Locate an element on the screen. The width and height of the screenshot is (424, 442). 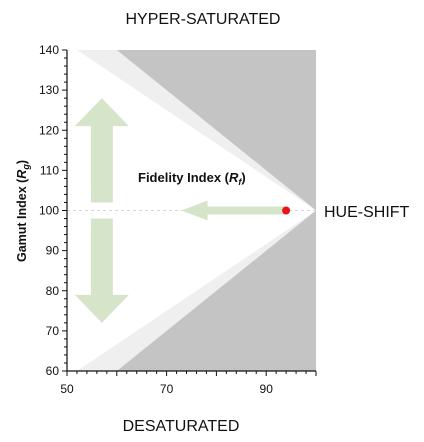
y-tick-label: 130 is located at coordinates (49, 90).